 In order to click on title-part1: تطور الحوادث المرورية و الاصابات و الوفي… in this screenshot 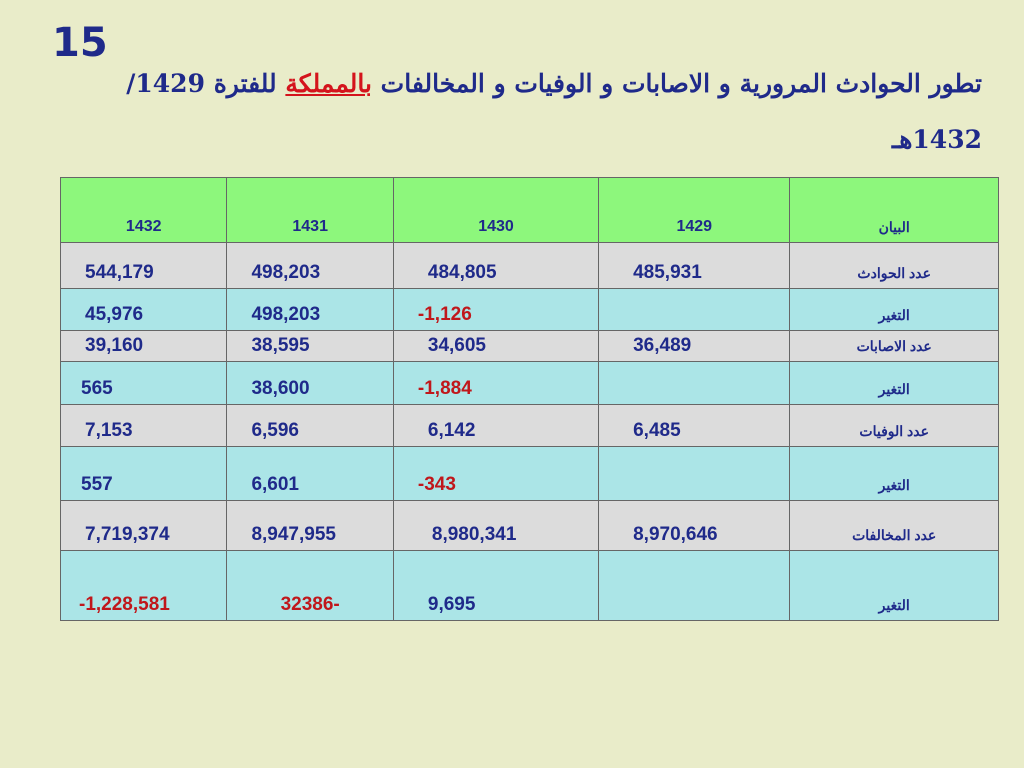, I will do `click(676, 83)`.